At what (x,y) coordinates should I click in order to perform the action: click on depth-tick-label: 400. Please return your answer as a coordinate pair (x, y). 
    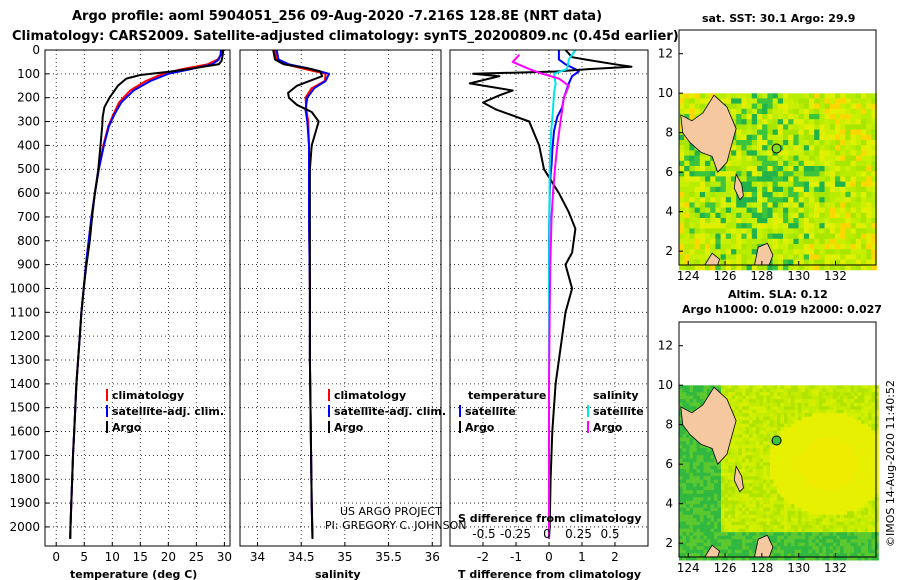
    Looking at the image, I should click on (28, 145).